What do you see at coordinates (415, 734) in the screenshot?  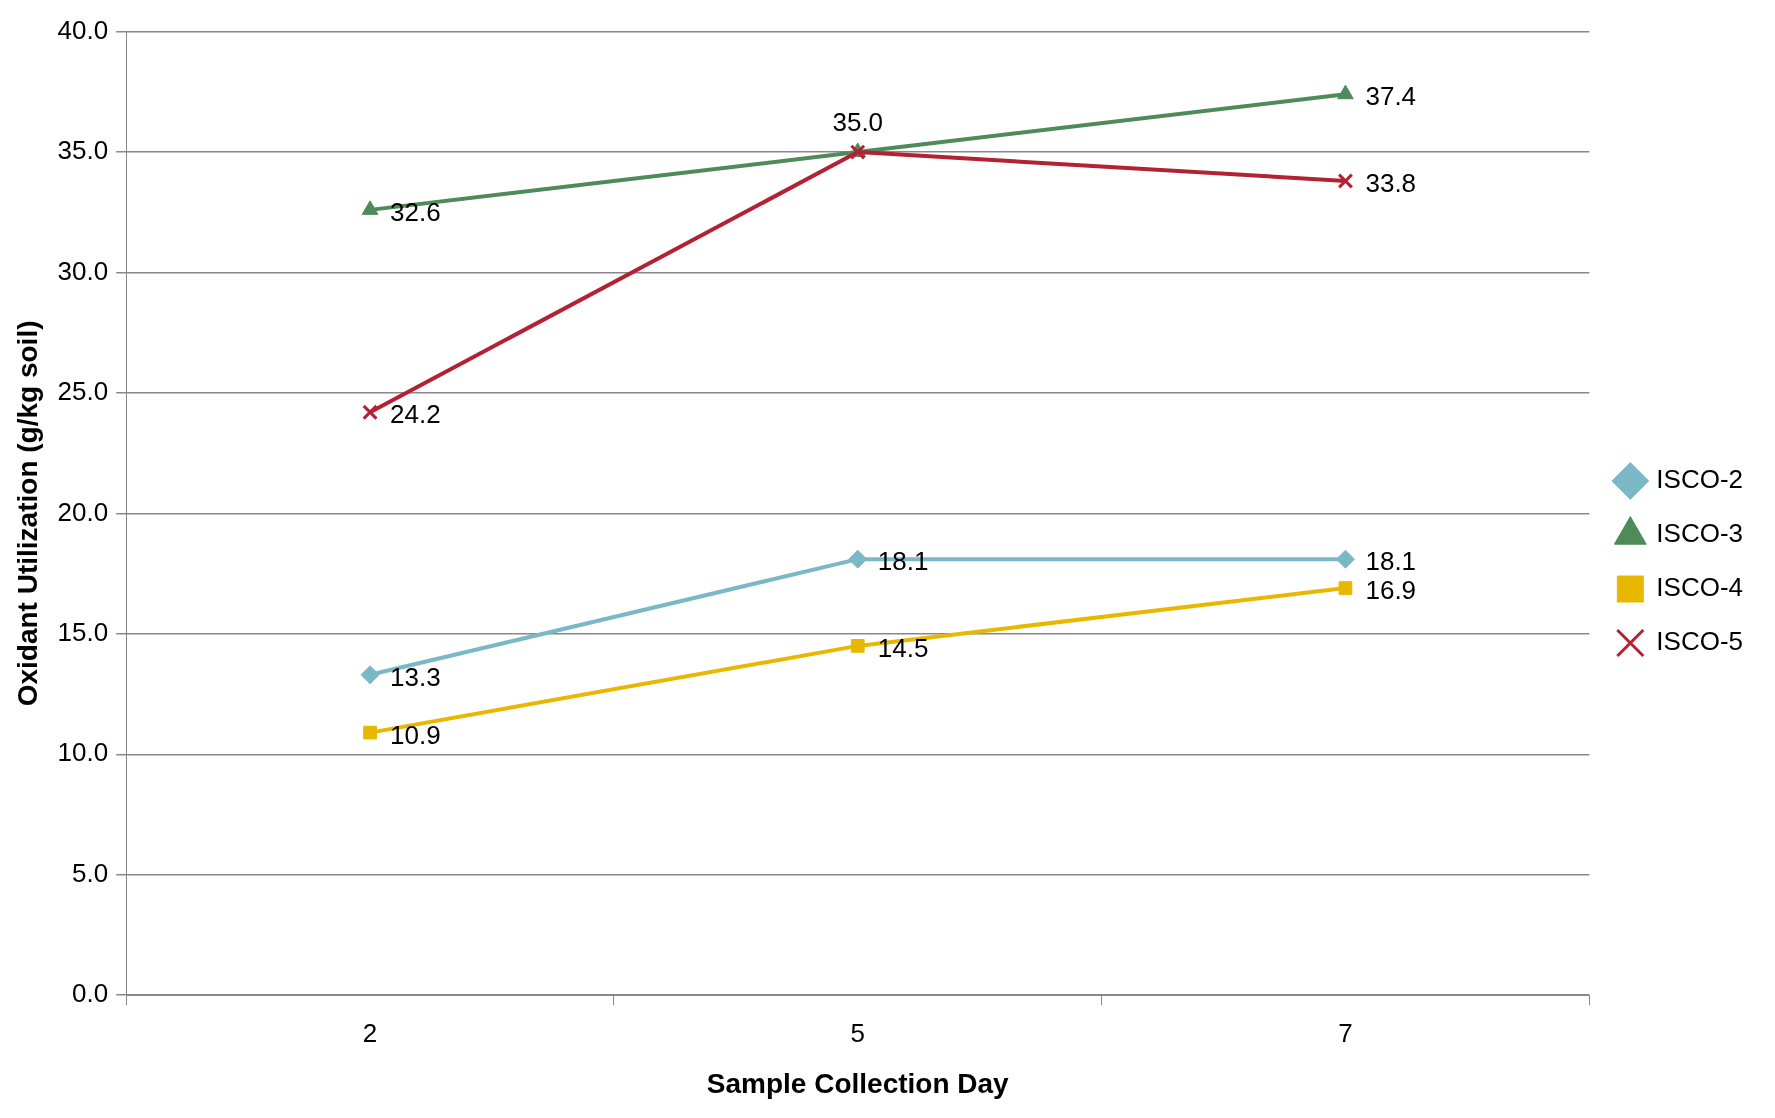 I see `data-label: 10.9` at bounding box center [415, 734].